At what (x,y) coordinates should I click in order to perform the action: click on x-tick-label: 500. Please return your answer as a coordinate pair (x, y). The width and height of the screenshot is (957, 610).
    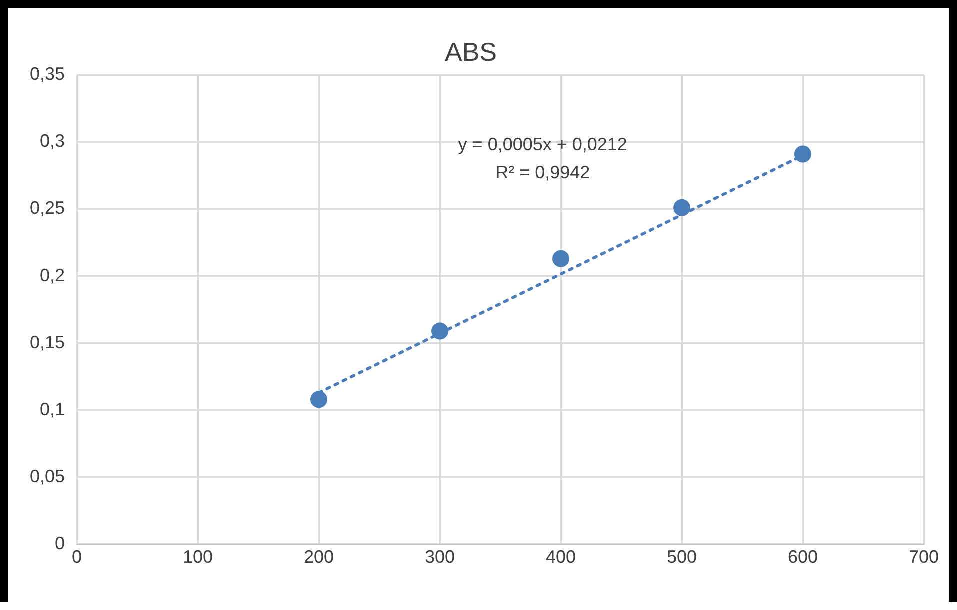
    Looking at the image, I should click on (682, 557).